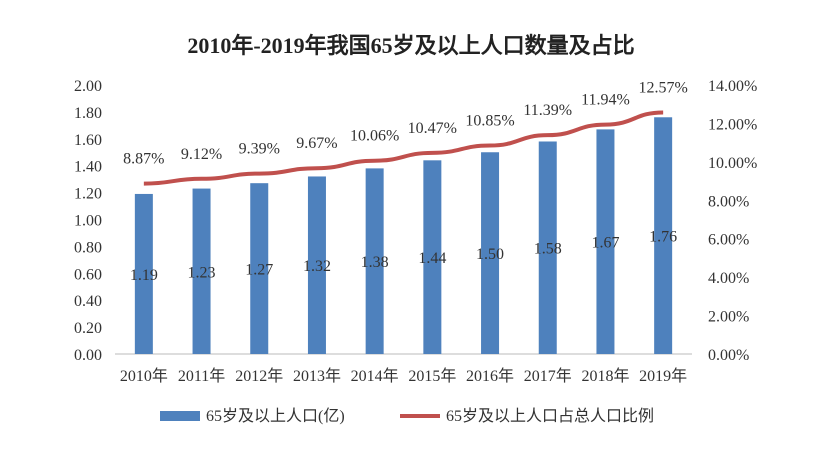 This screenshot has height=455, width=822. I want to click on line-data-label: 8.87%, so click(143, 159).